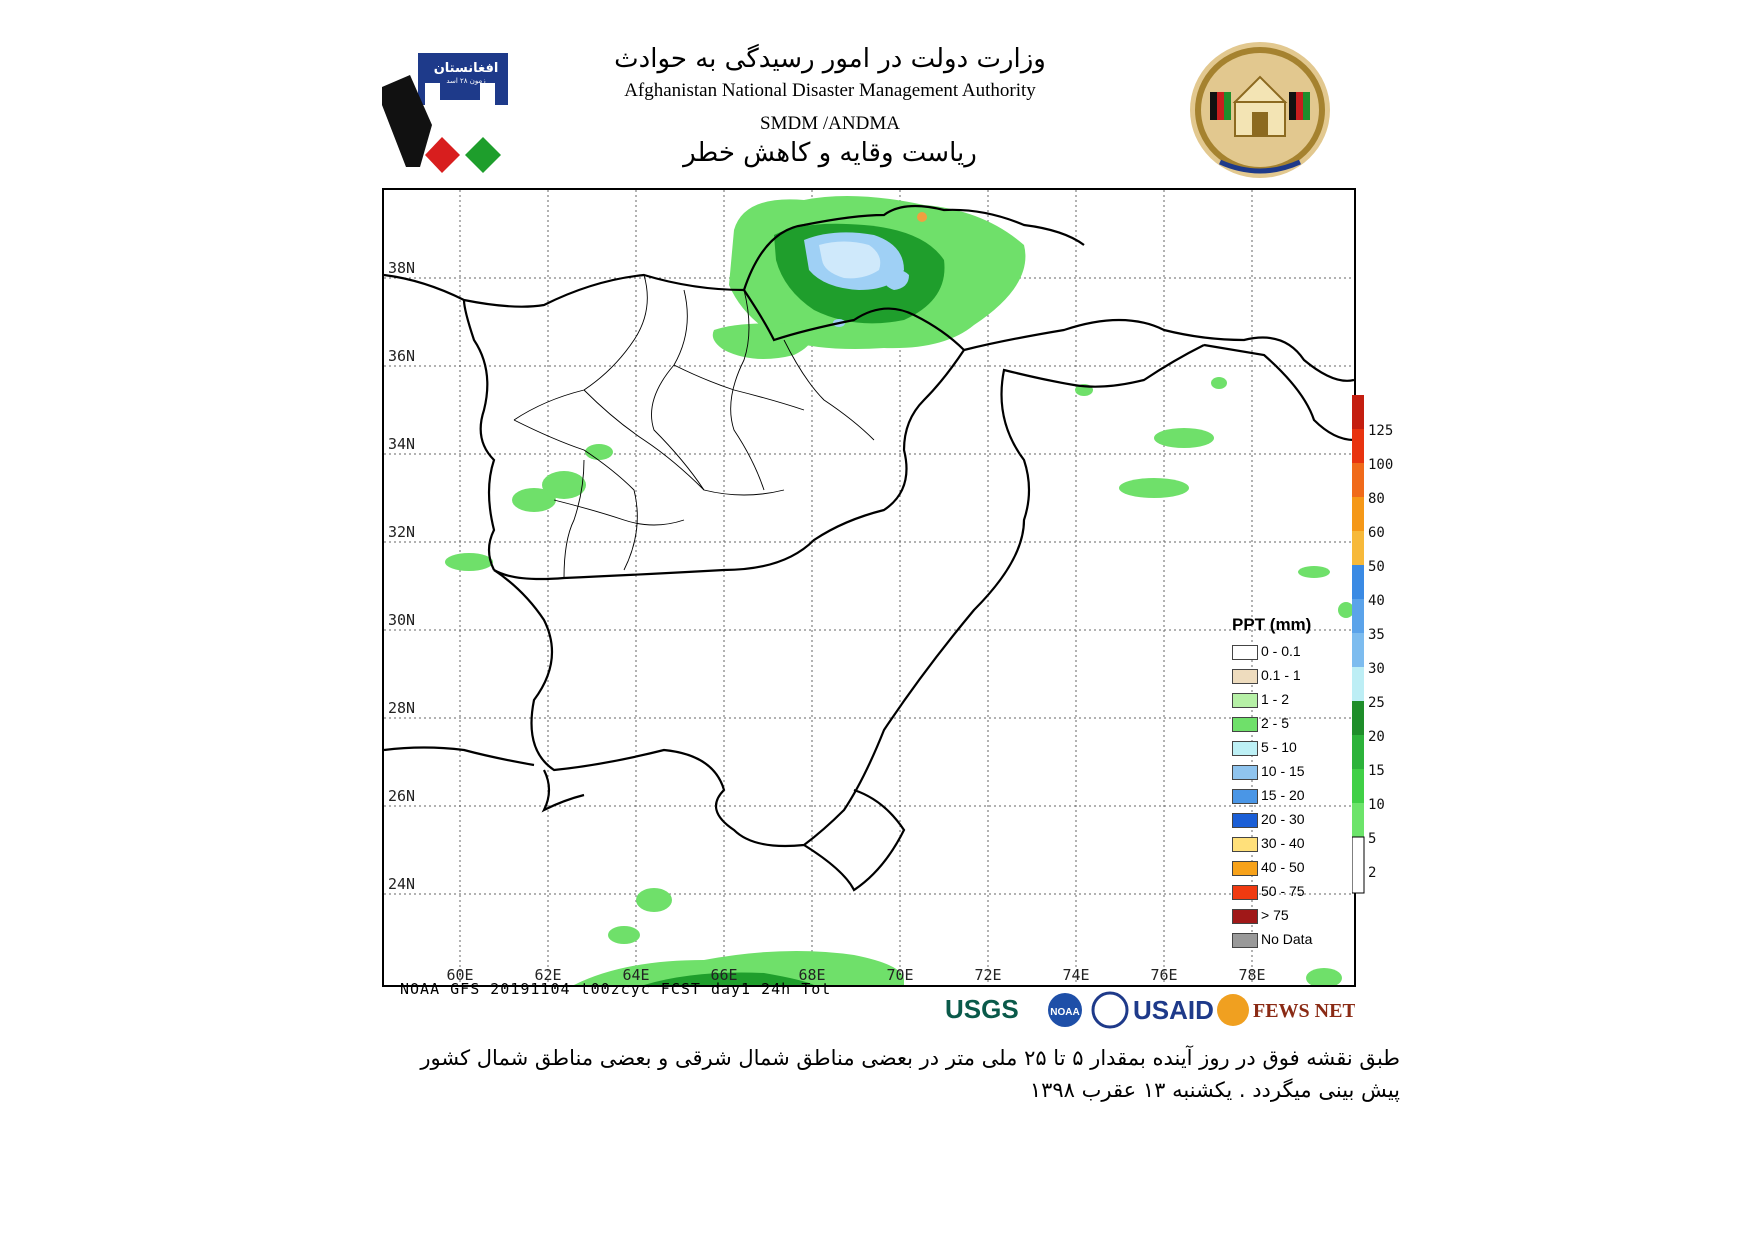 The image size is (1754, 1240). Describe the element at coordinates (1163, 975) in the screenshot. I see `lon-label: 76E` at that location.